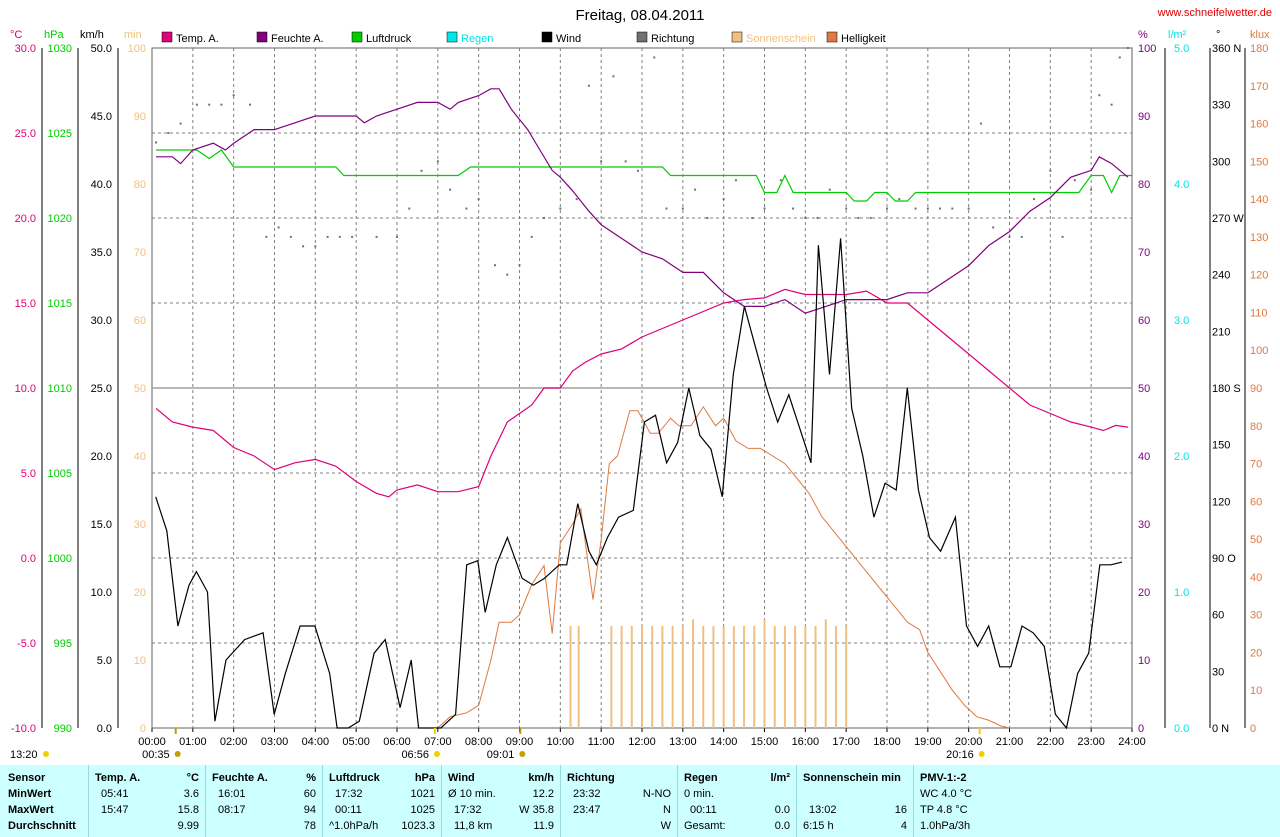 The image size is (1280, 837). I want to click on time-tick-10: 10:00, so click(561, 742).